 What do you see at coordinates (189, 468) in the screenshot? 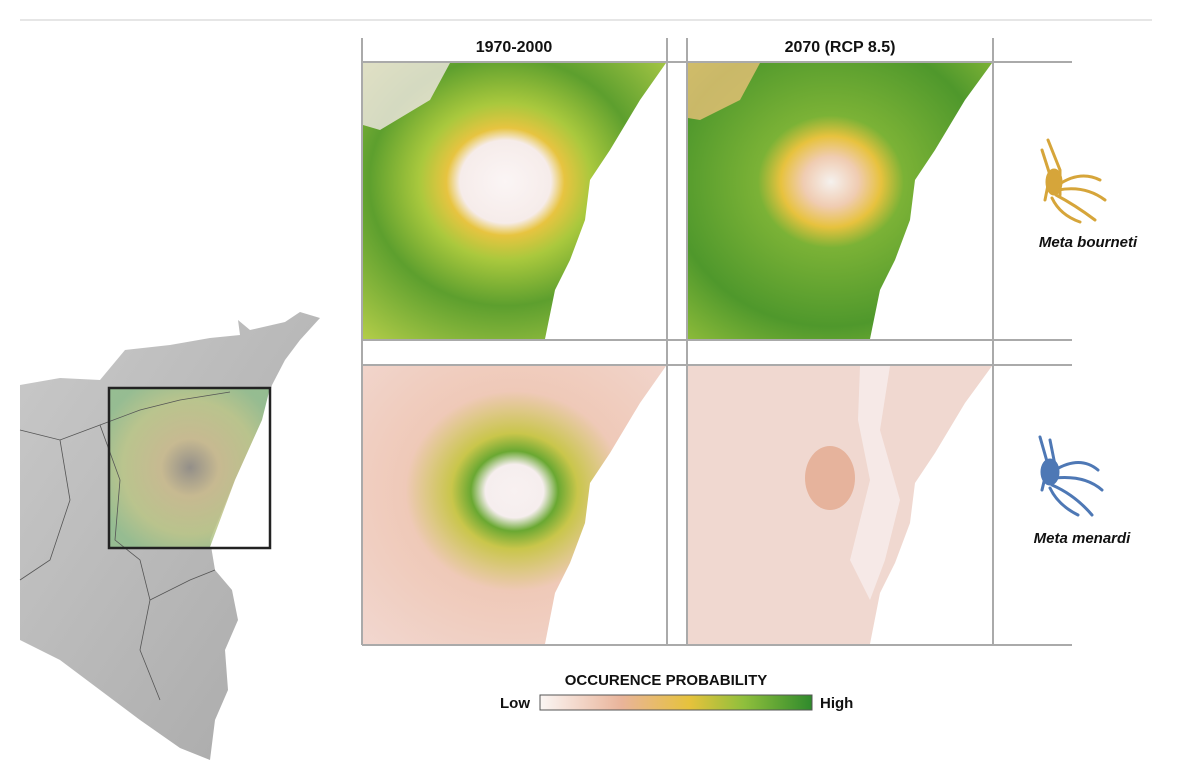
I see `study-area-frame` at bounding box center [189, 468].